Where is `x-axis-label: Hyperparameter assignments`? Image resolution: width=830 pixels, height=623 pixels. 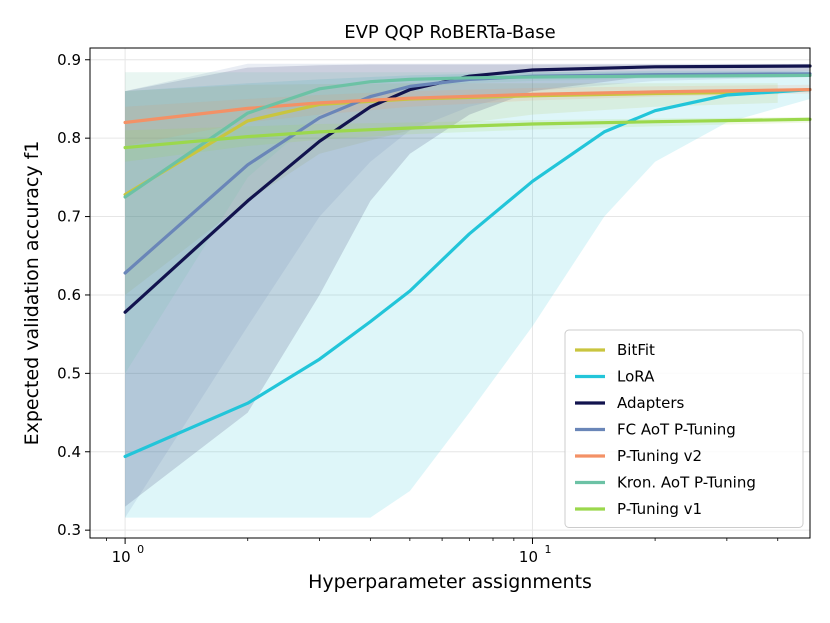
x-axis-label: Hyperparameter assignments is located at coordinates (450, 582).